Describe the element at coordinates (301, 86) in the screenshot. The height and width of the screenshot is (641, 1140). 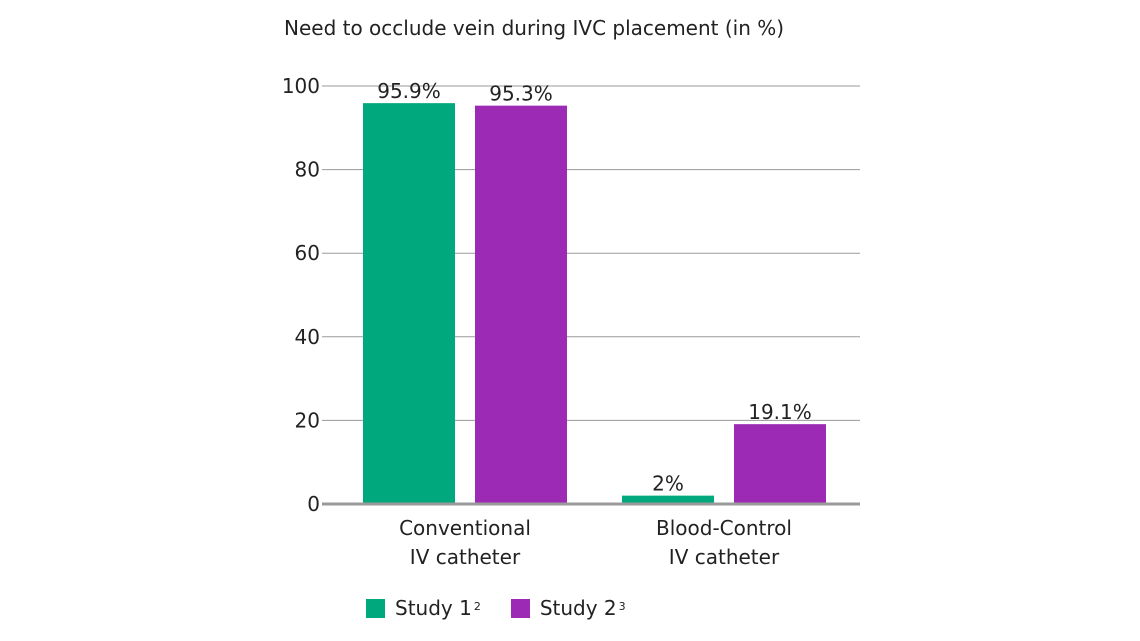
I see `y-tick-label: 100` at that location.